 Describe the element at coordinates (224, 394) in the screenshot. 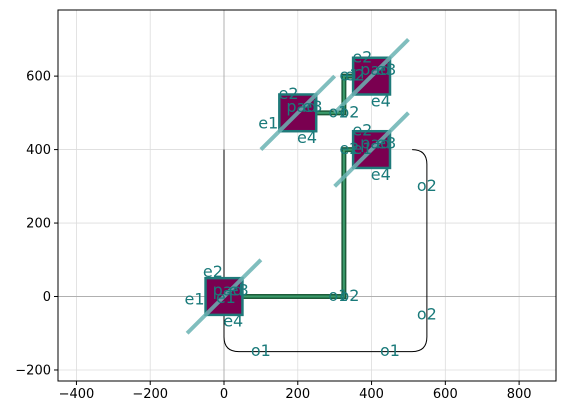

I see `x-tick-label: 0` at that location.